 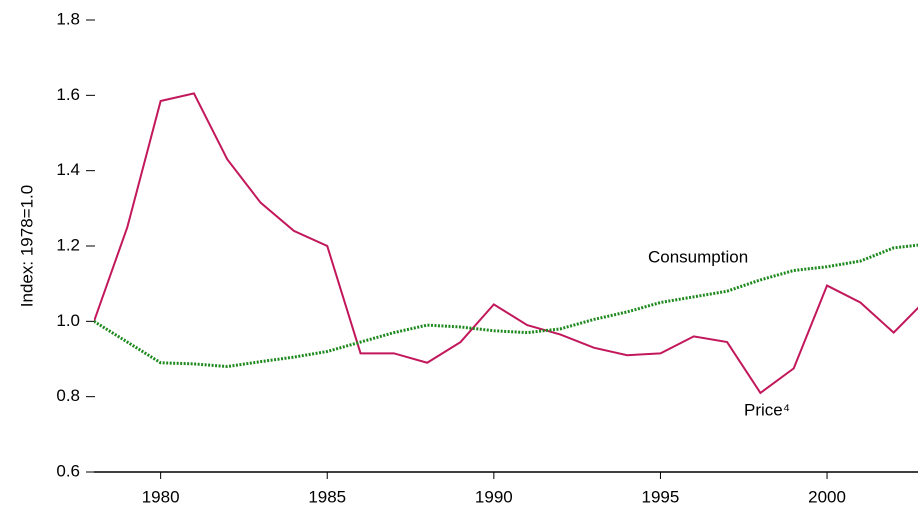 I want to click on x-tick-label: 1980, so click(x=161, y=496).